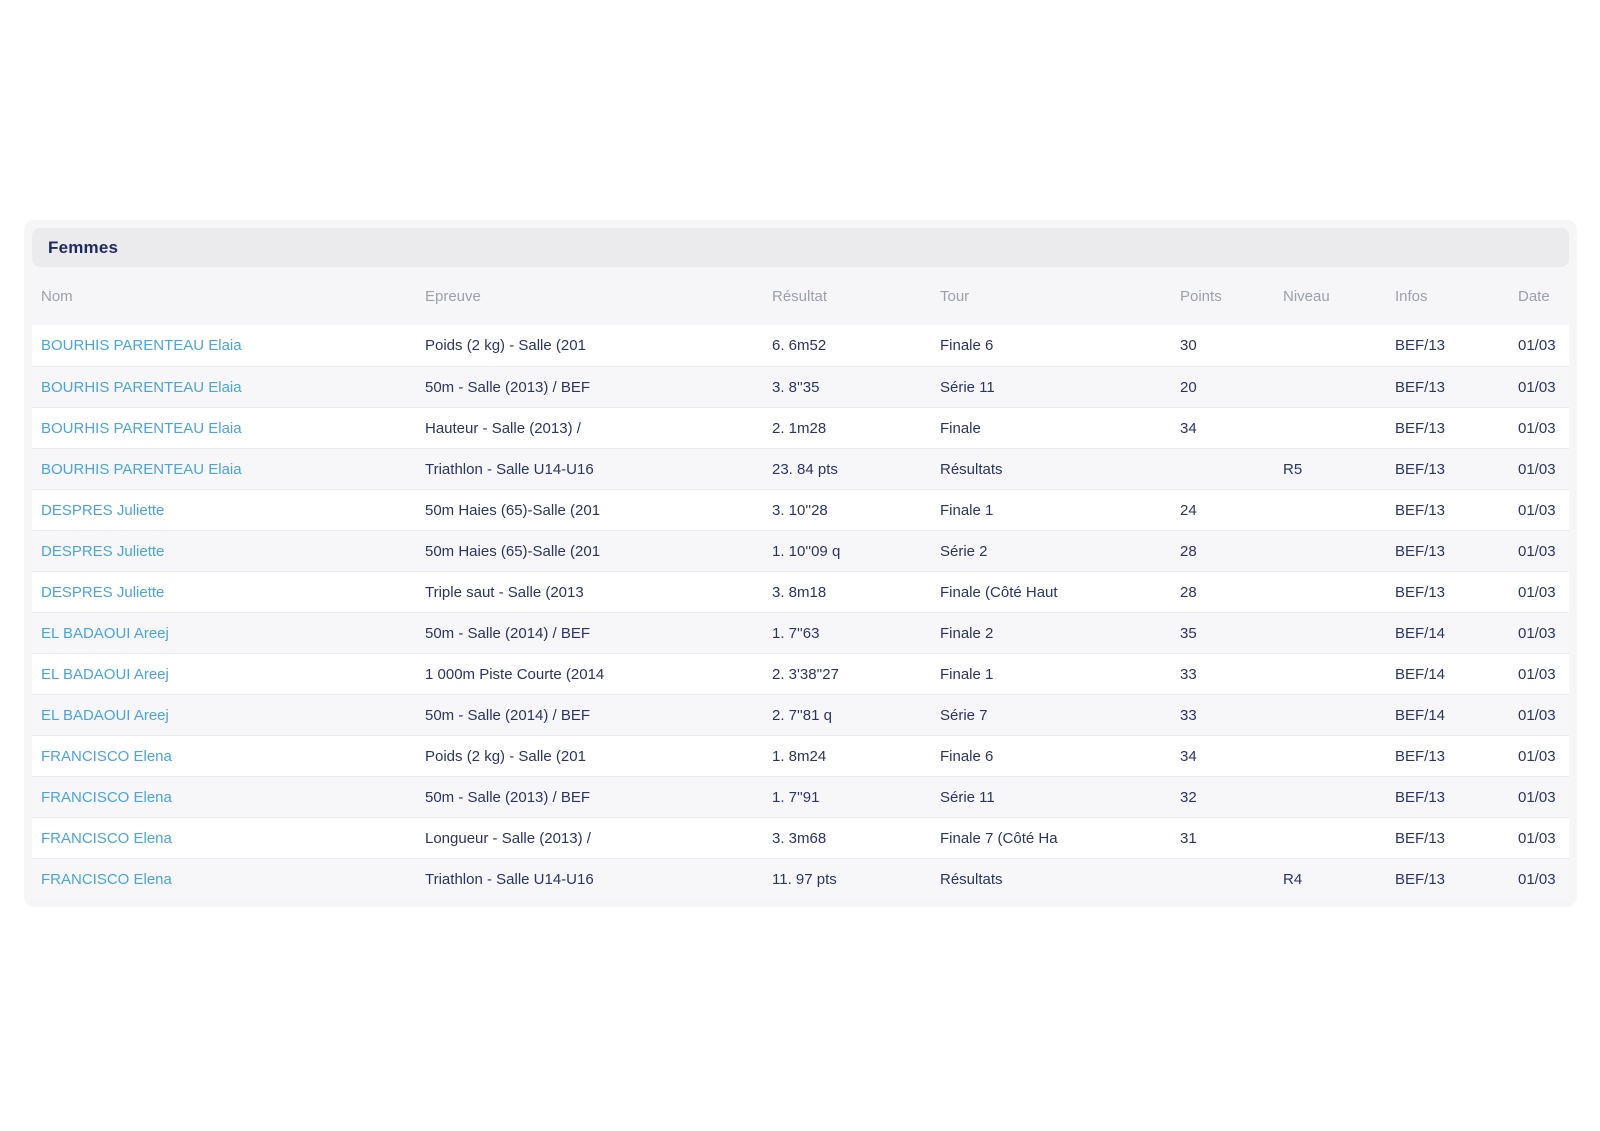  I want to click on column-header-resultat: Résultat, so click(800, 296).